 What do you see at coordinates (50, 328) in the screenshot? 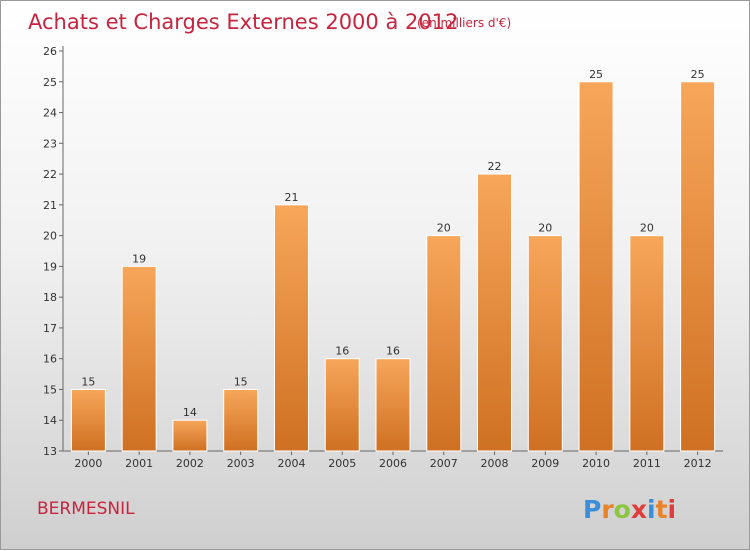
I see `y-tick-label: 17` at bounding box center [50, 328].